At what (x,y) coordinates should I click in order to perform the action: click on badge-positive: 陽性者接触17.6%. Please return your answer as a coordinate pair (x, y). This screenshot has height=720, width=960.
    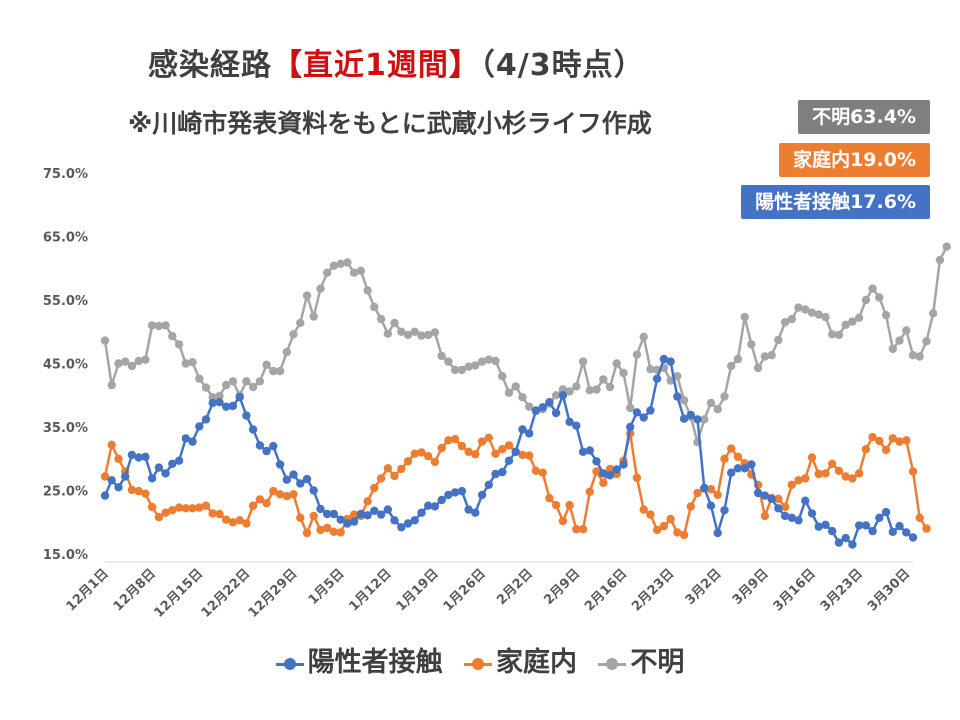
    Looking at the image, I should click on (835, 202).